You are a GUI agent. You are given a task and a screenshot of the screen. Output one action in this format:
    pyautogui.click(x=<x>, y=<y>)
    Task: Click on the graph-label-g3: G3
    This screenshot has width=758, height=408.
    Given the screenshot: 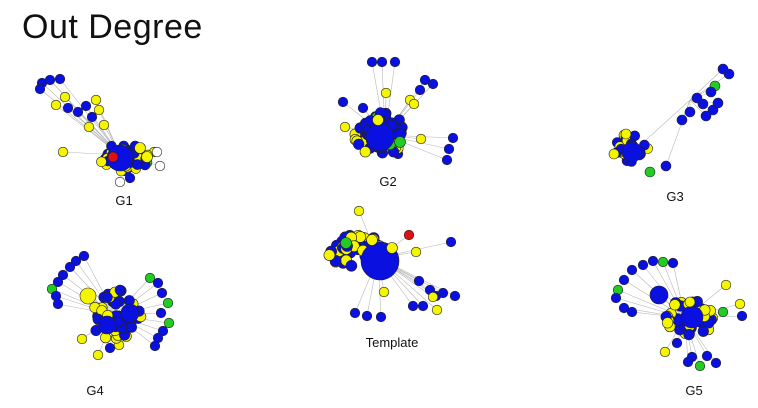 What is the action you would take?
    pyautogui.click(x=674, y=196)
    